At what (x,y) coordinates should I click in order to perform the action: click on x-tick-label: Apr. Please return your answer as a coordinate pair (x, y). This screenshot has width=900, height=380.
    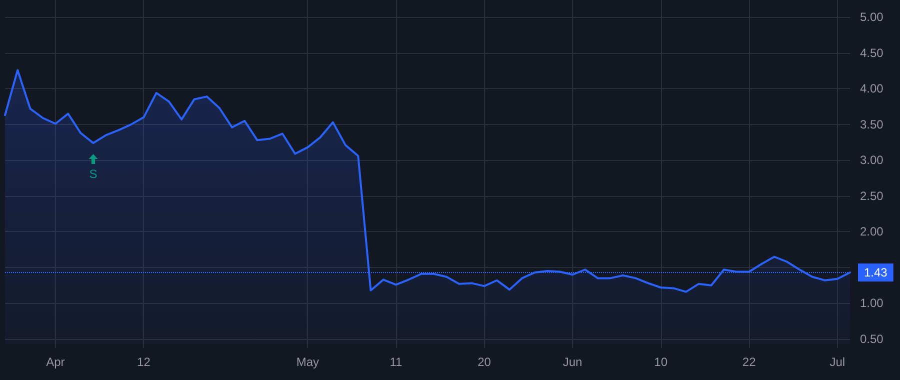
    Looking at the image, I should click on (55, 362).